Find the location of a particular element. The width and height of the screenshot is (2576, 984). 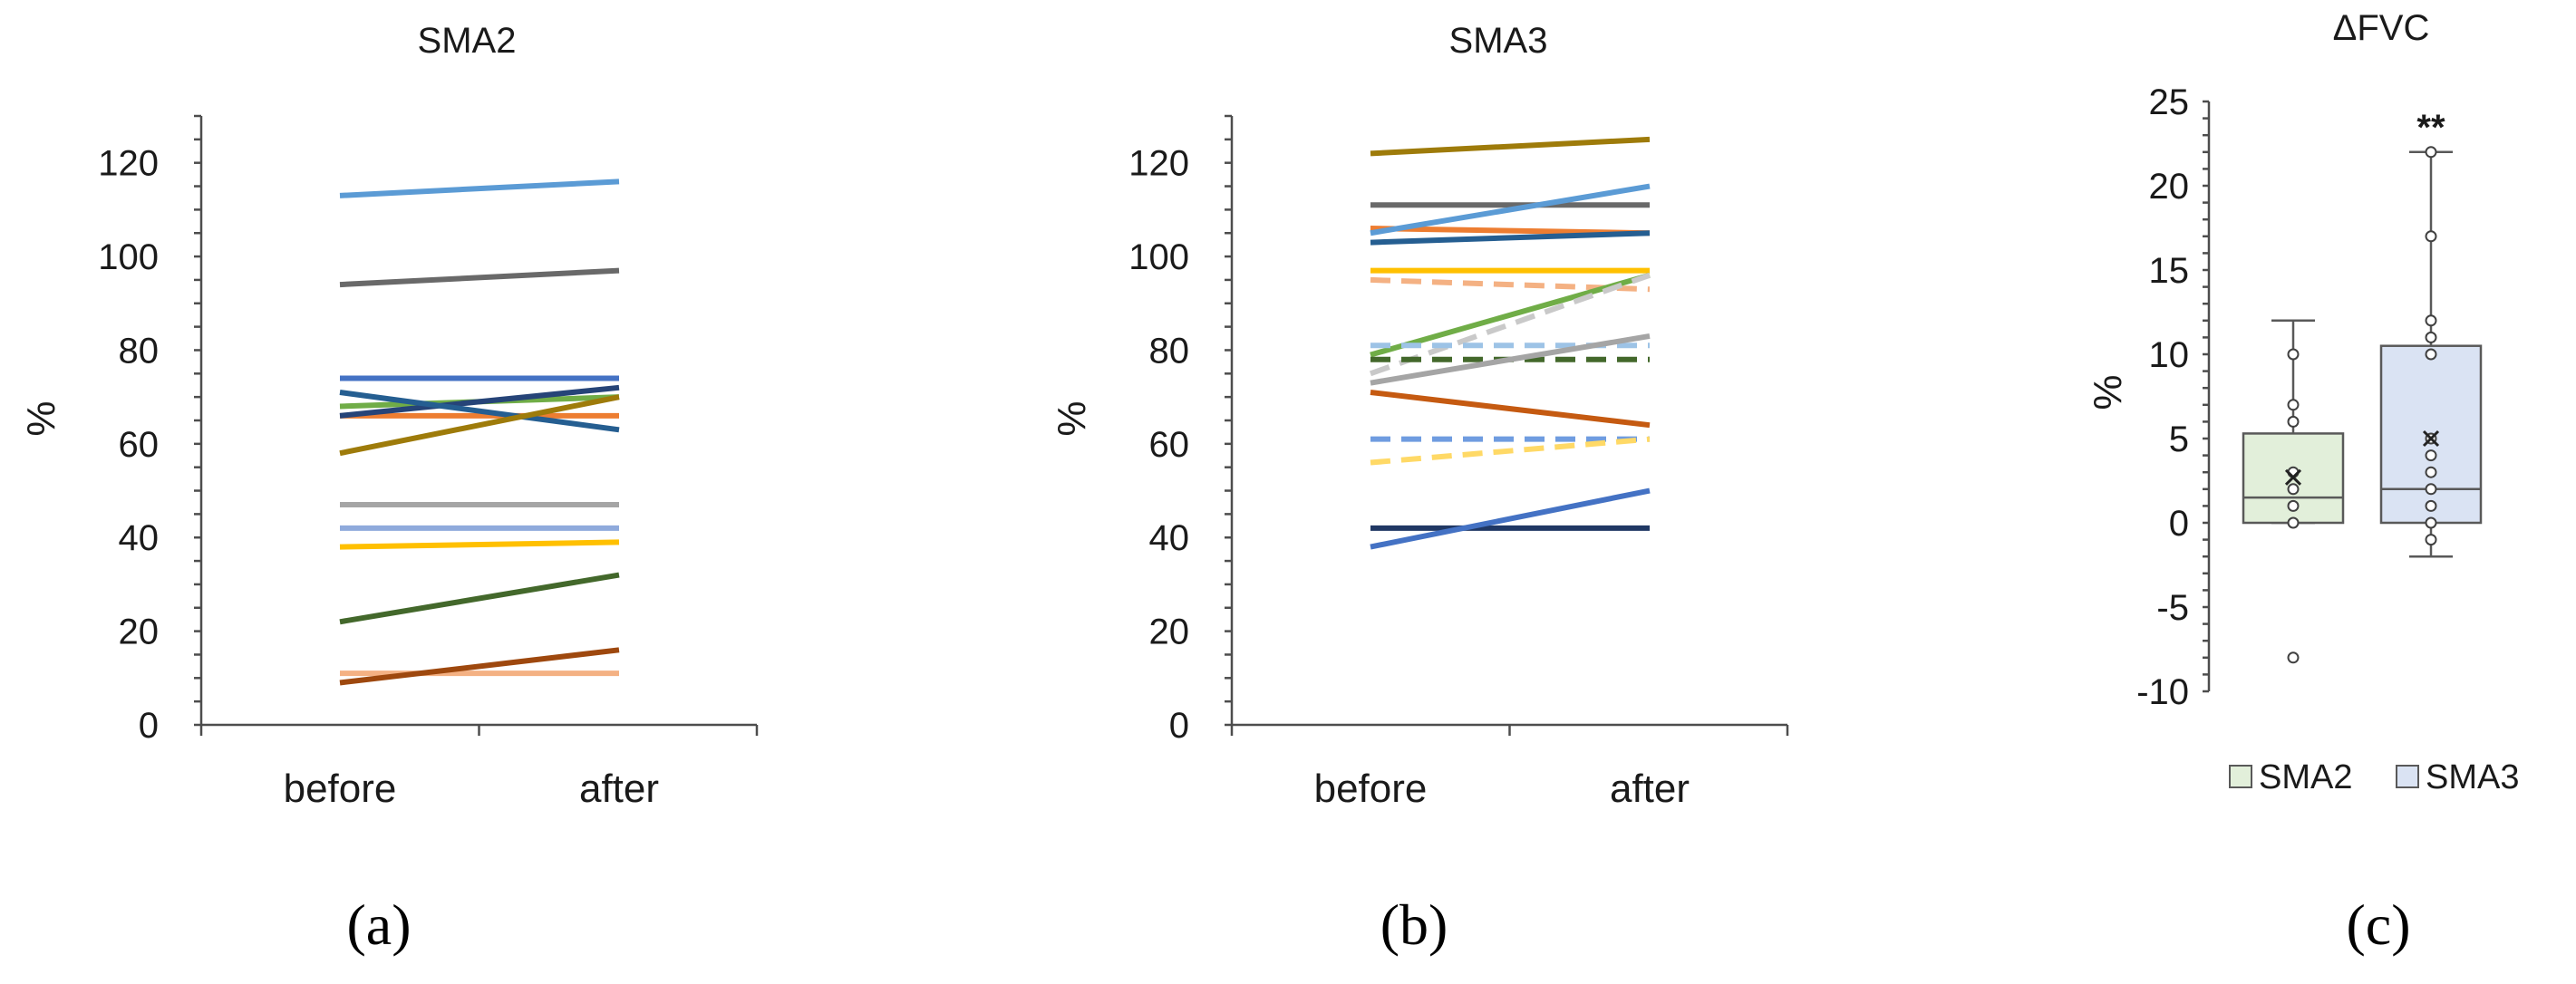

box-sma3: ** is located at coordinates (2431, 333).